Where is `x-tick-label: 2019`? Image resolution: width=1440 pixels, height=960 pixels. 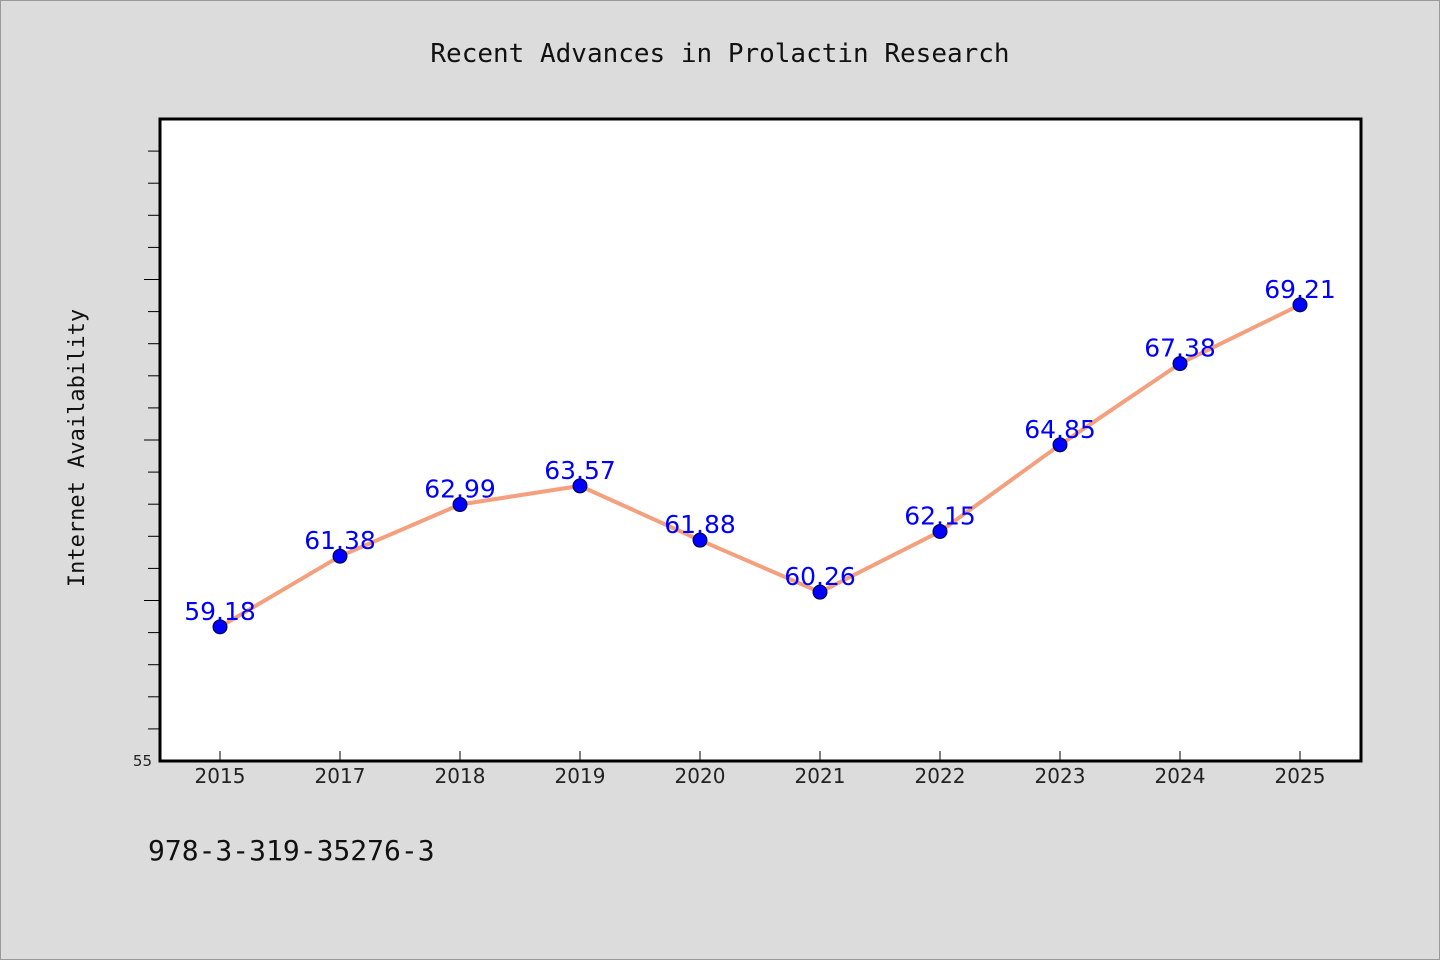
x-tick-label: 2019 is located at coordinates (580, 776).